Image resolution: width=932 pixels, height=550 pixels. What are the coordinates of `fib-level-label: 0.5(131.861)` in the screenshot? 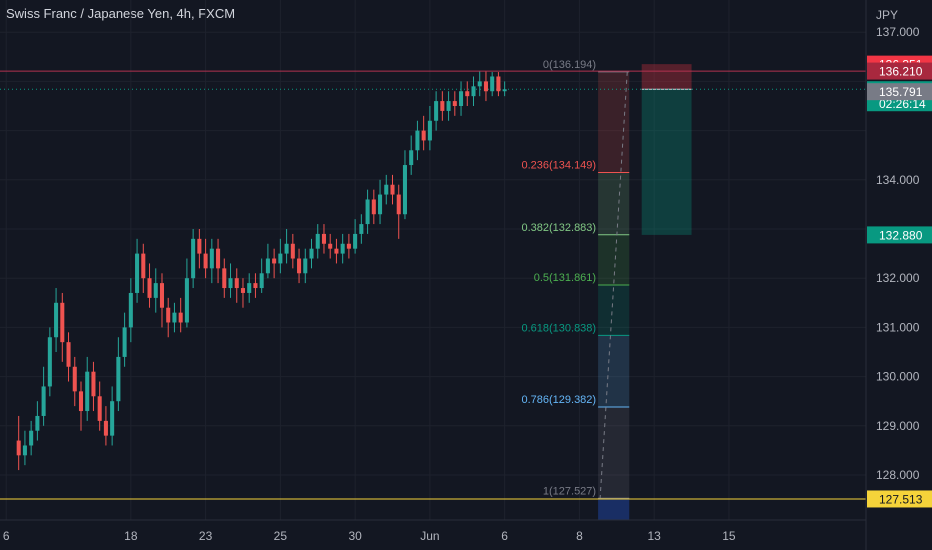 It's located at (565, 278).